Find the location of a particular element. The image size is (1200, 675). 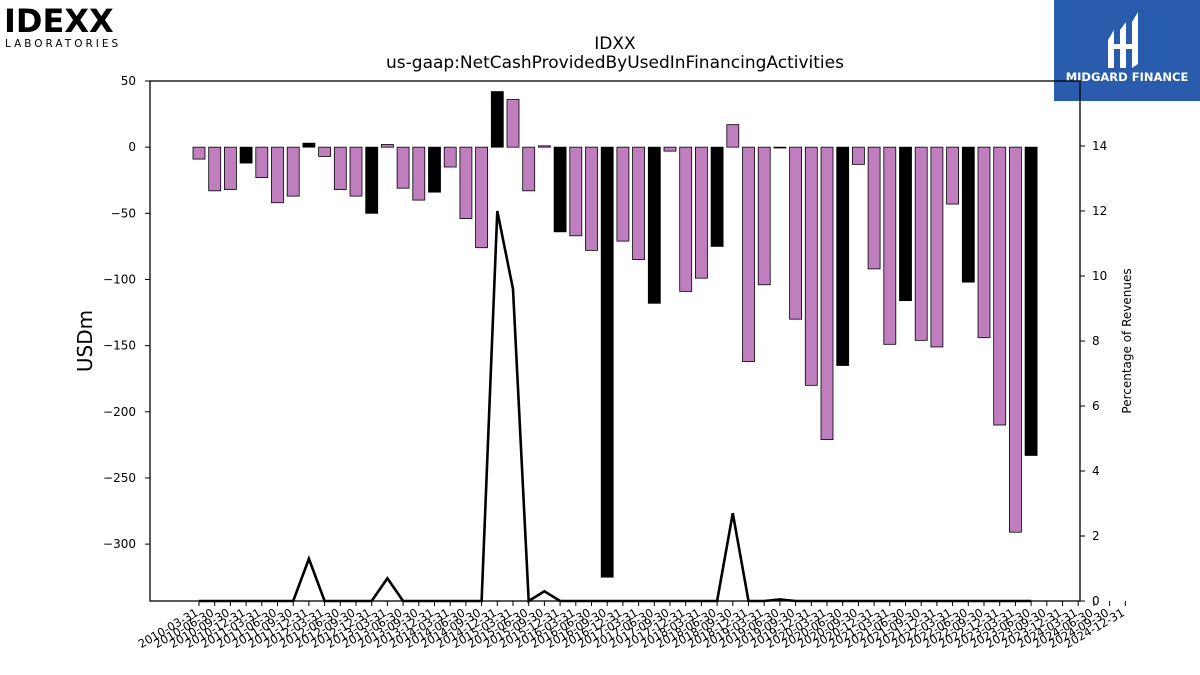

y-tick-label: −300 is located at coordinates (119, 544).